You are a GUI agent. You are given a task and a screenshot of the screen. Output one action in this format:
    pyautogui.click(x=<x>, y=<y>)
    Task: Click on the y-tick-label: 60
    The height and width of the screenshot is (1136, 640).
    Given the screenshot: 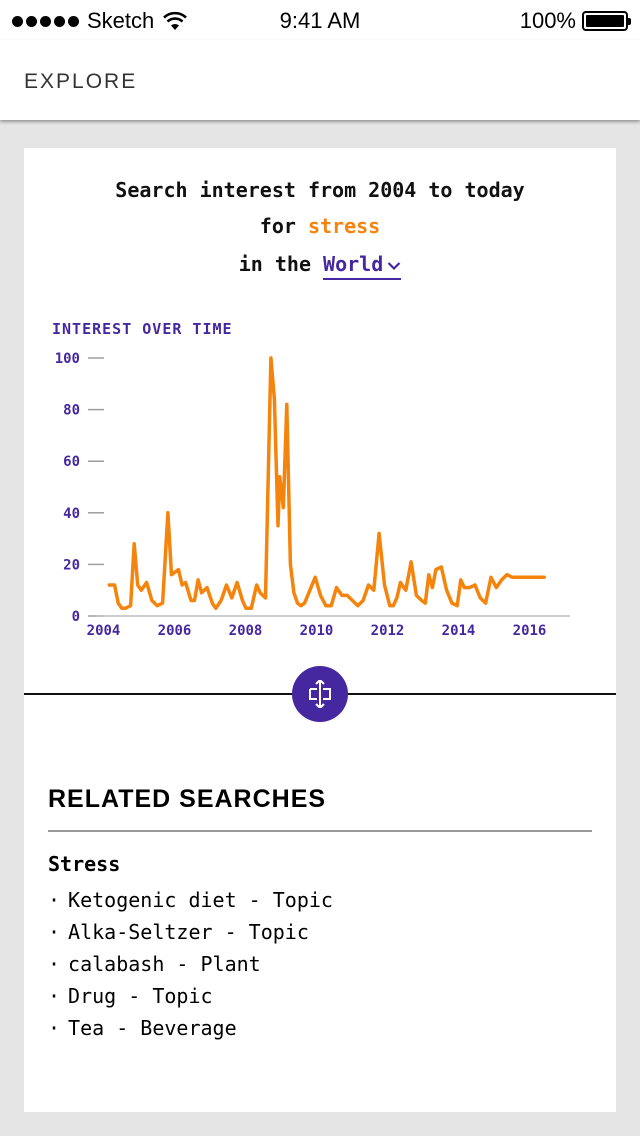 What is the action you would take?
    pyautogui.click(x=71, y=462)
    